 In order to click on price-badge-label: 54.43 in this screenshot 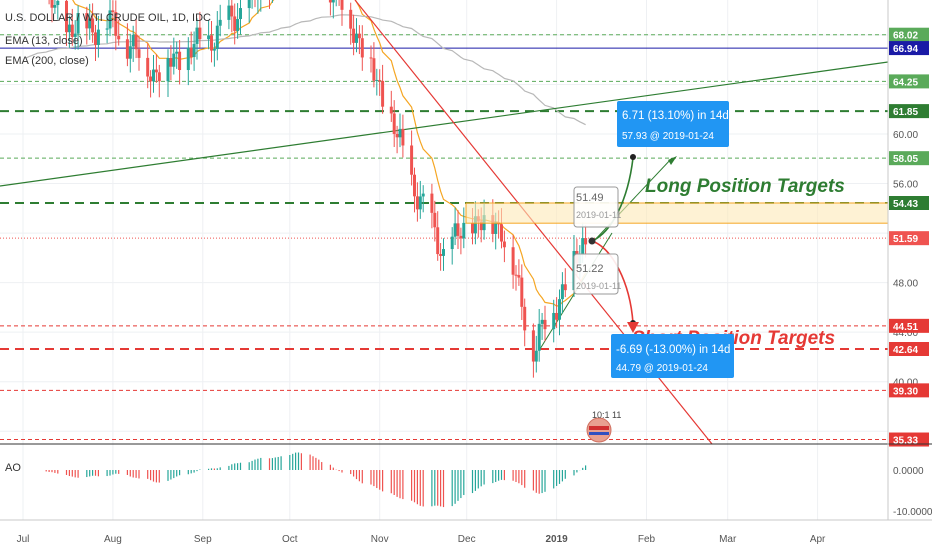, I will do `click(905, 204)`.